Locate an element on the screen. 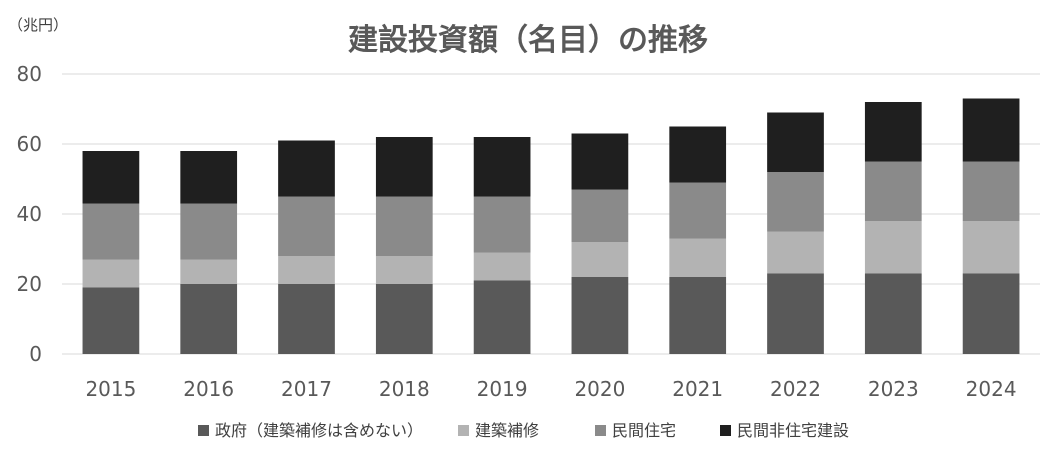 The image size is (1057, 458). legend-label: 民間住宅 is located at coordinates (644, 430).